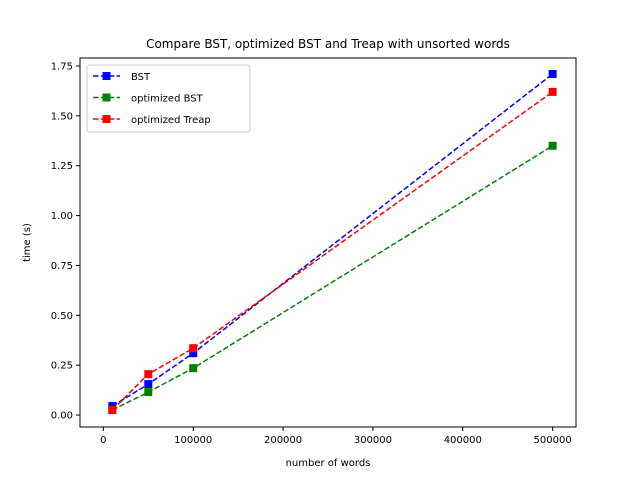 This screenshot has width=640, height=480. I want to click on x-tick-label: 500000, so click(553, 440).